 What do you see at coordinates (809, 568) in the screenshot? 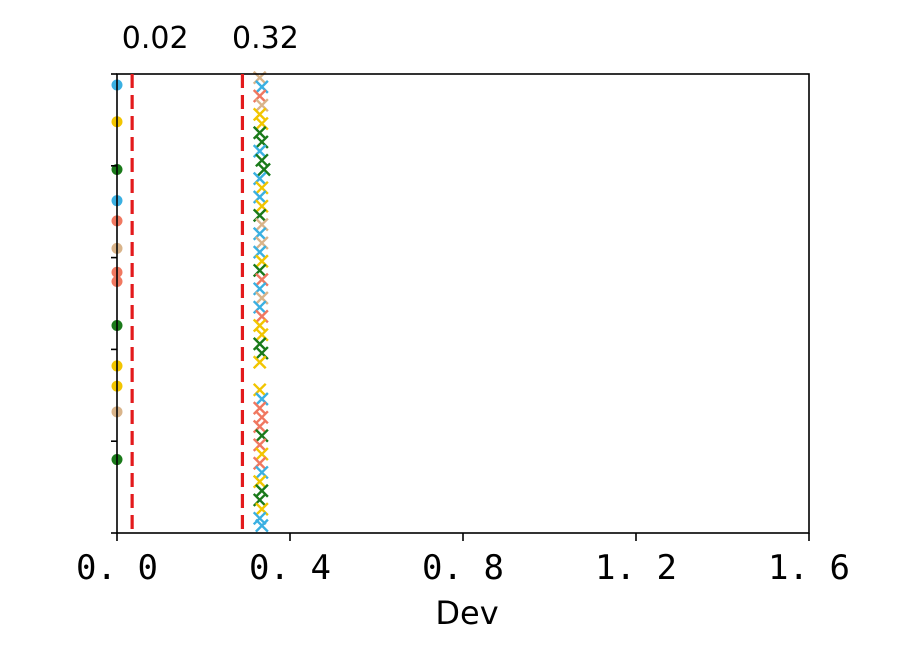
I see `x-tick-label-5: 1. 6` at bounding box center [809, 568].